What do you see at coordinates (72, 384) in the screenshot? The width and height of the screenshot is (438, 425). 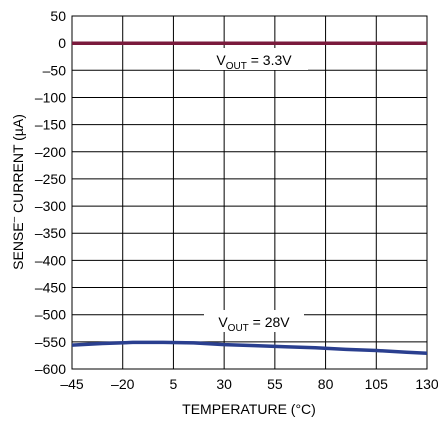 I see `x-tick-label: –45` at bounding box center [72, 384].